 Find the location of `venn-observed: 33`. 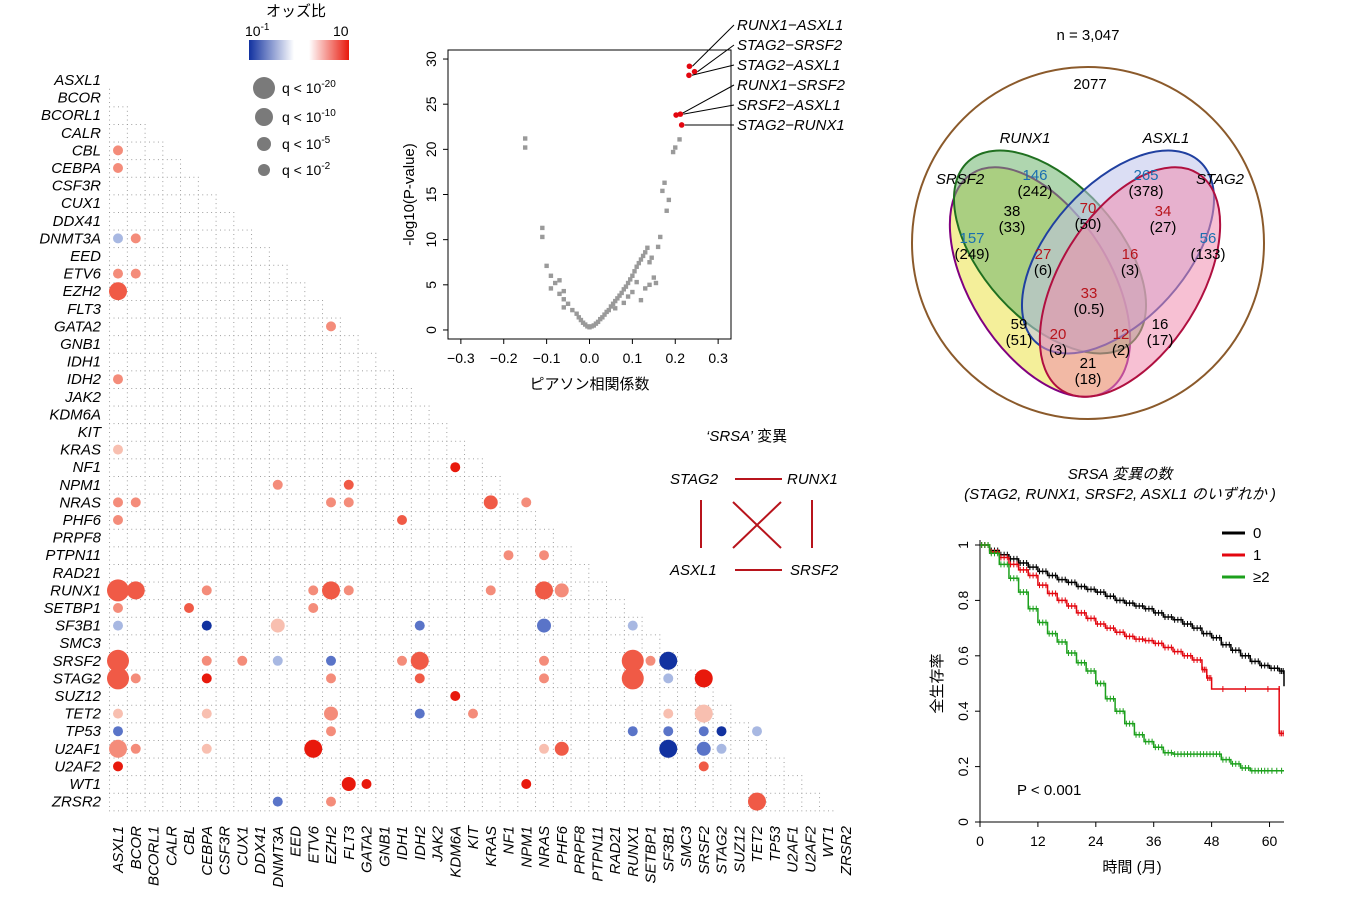

venn-observed: 33 is located at coordinates (1089, 293).